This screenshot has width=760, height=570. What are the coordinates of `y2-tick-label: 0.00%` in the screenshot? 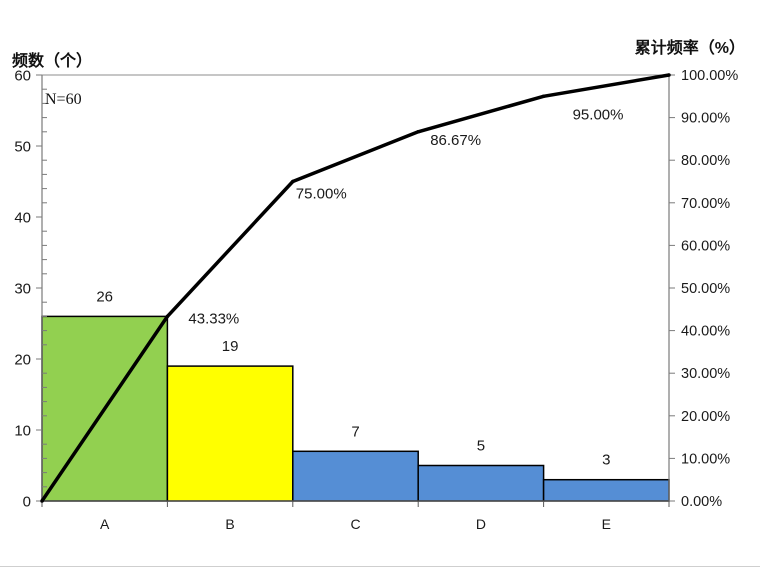 It's located at (701, 502).